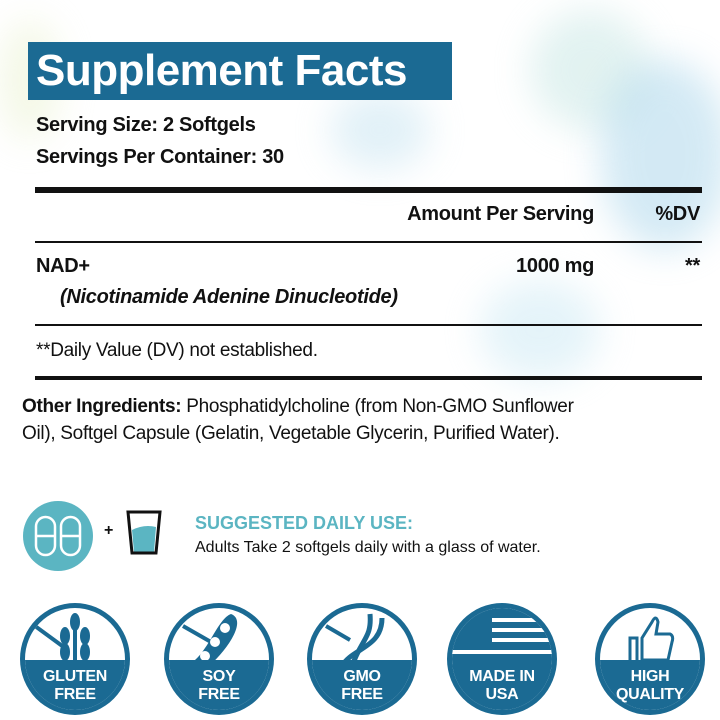  I want to click on page-title: Supplement Facts, so click(240, 71).